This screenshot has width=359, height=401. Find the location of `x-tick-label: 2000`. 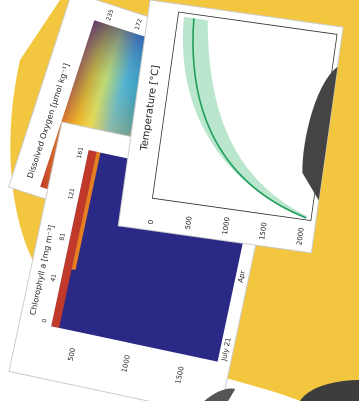

x-tick-label: 2000 is located at coordinates (300, 236).